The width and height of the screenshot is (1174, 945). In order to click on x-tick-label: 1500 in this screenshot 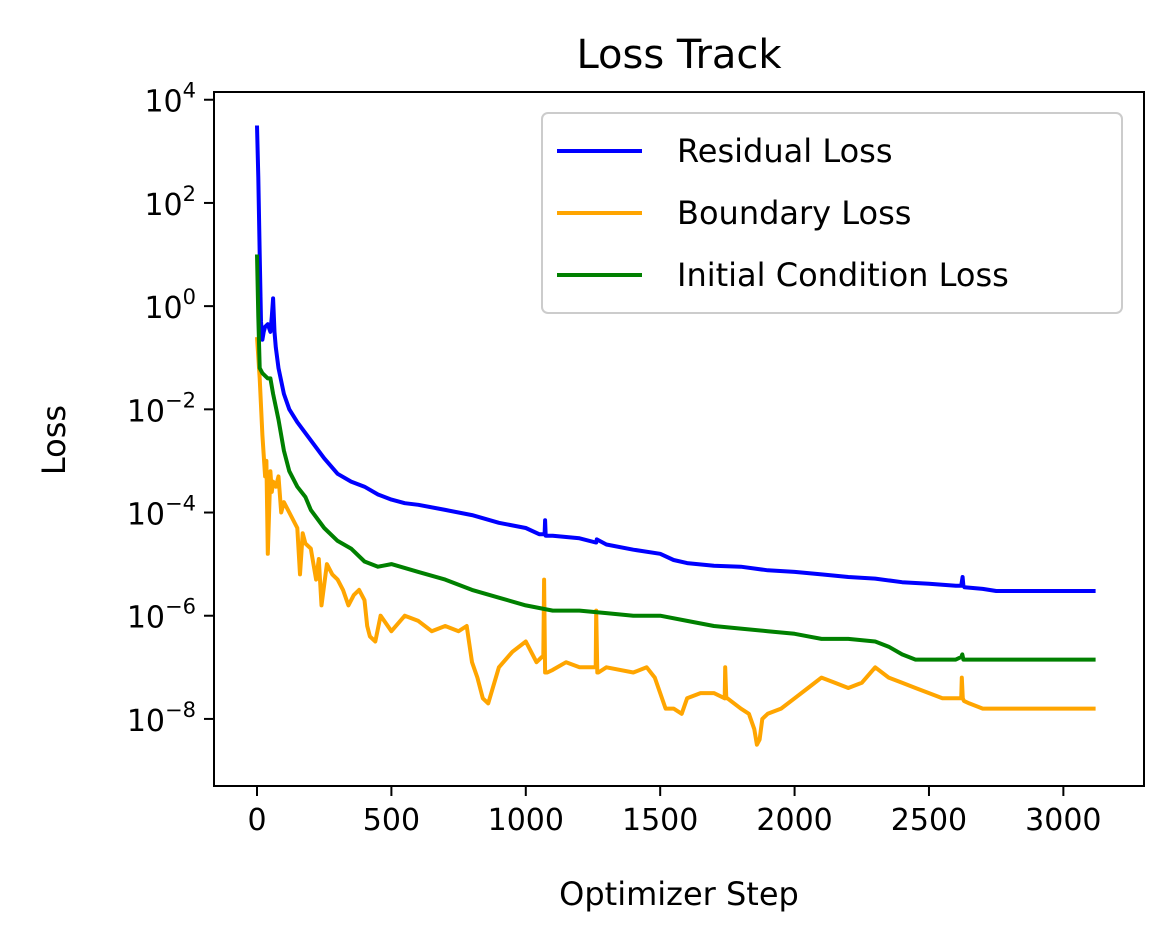, I will do `click(660, 820)`.